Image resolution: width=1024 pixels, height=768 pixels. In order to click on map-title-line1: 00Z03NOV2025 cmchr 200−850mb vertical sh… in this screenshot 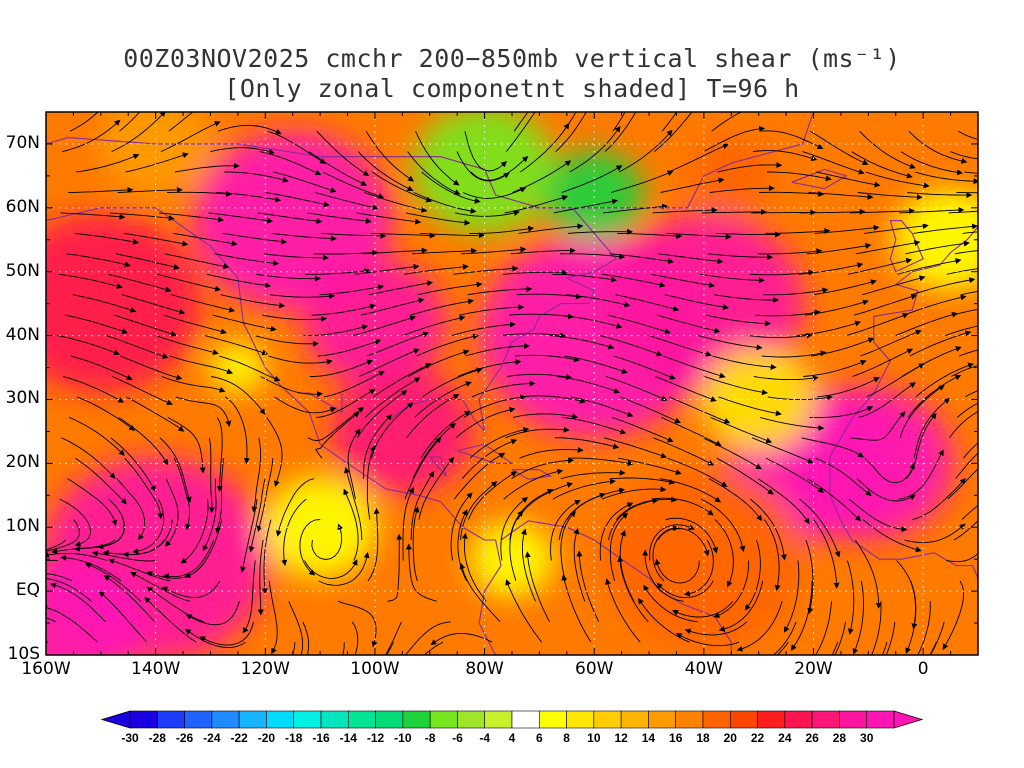, I will do `click(512, 58)`.